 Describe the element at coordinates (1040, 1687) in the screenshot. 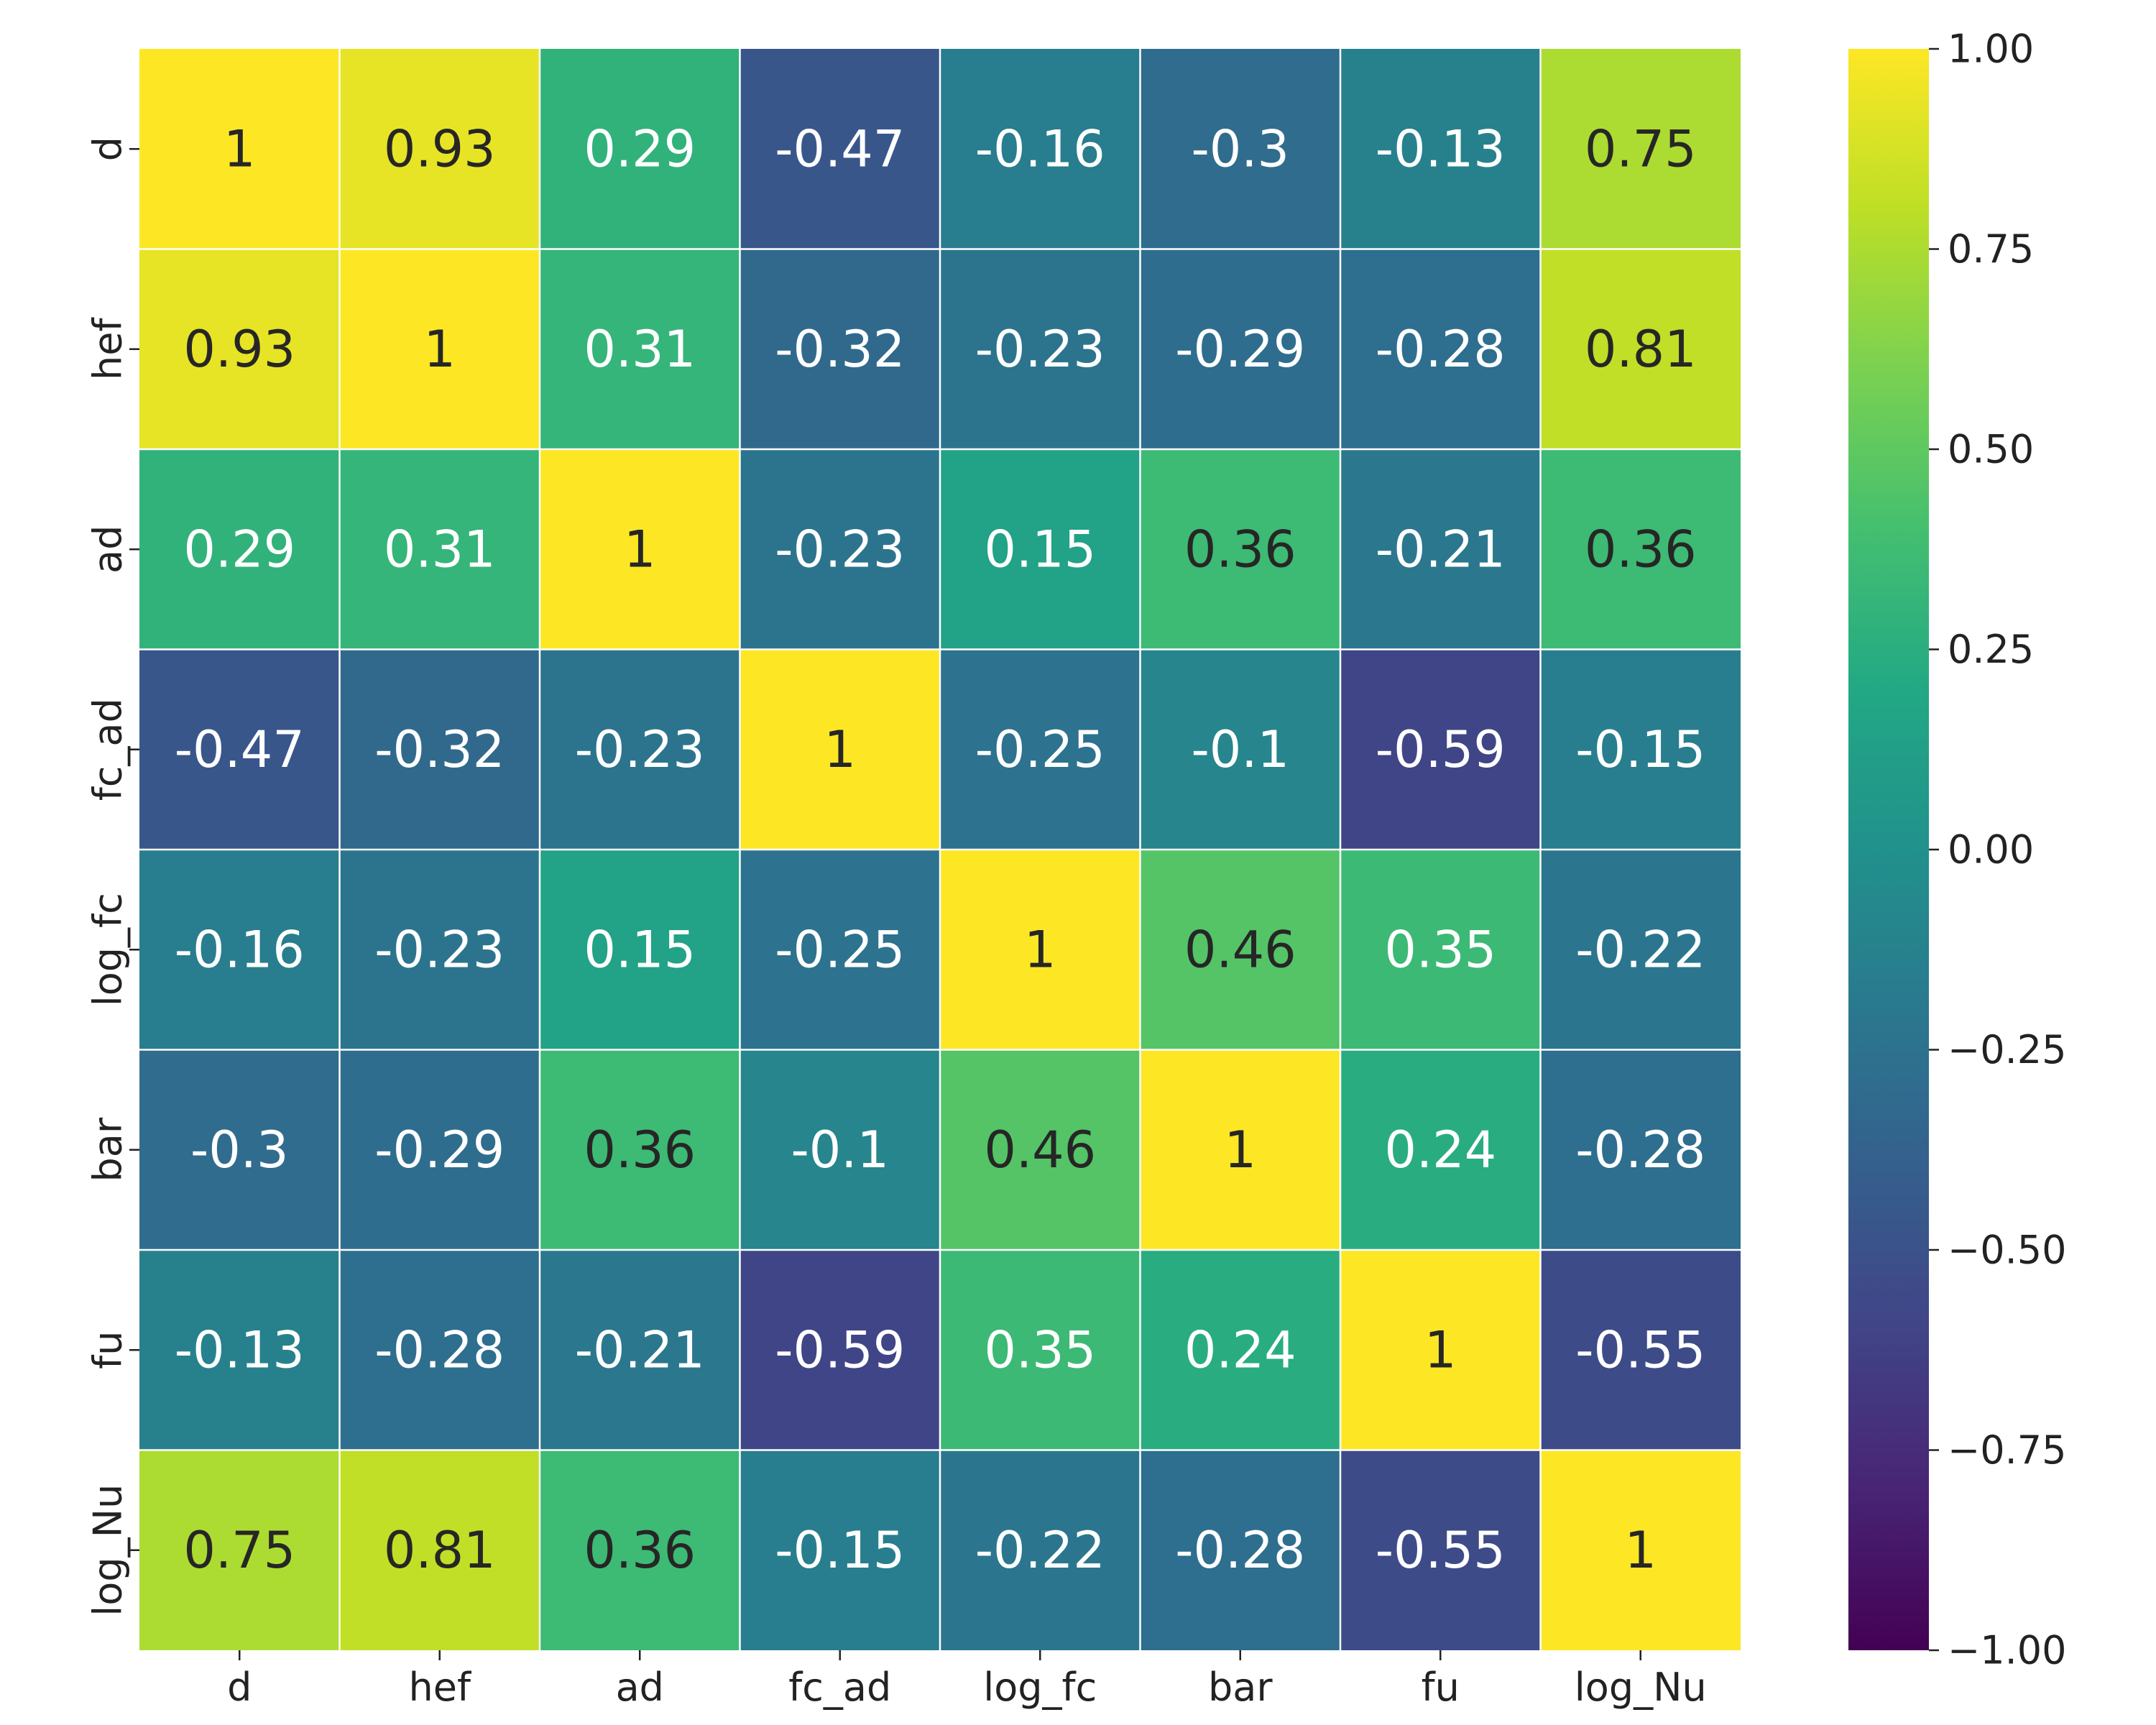

I see `x-tick-label: log_fc` at that location.